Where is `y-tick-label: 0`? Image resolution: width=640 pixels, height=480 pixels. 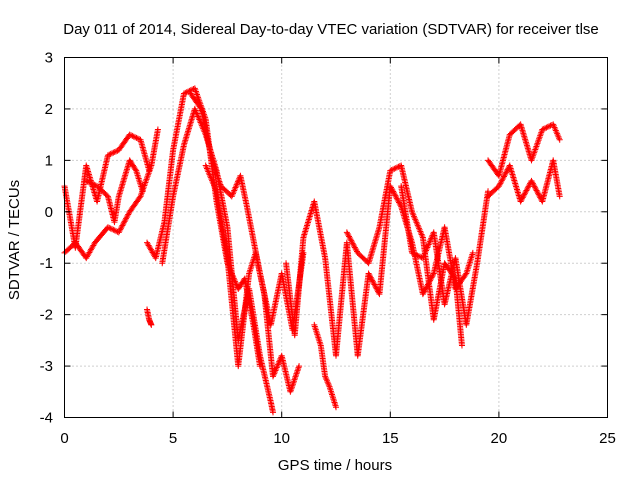 y-tick-label: 0 is located at coordinates (49, 212).